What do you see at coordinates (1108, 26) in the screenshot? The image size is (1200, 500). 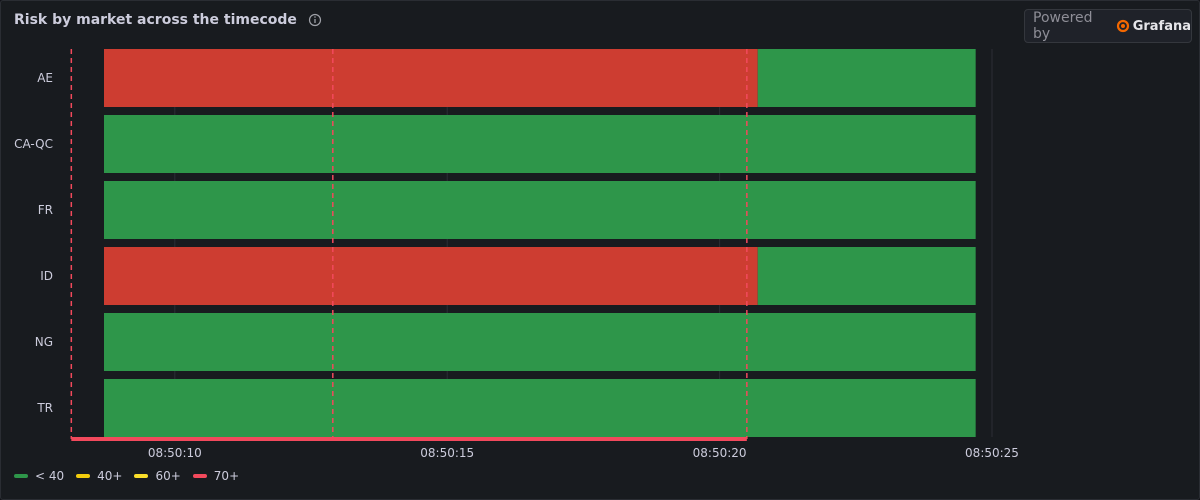 I see `powered-by-badge: Powered by Grafana` at bounding box center [1108, 26].